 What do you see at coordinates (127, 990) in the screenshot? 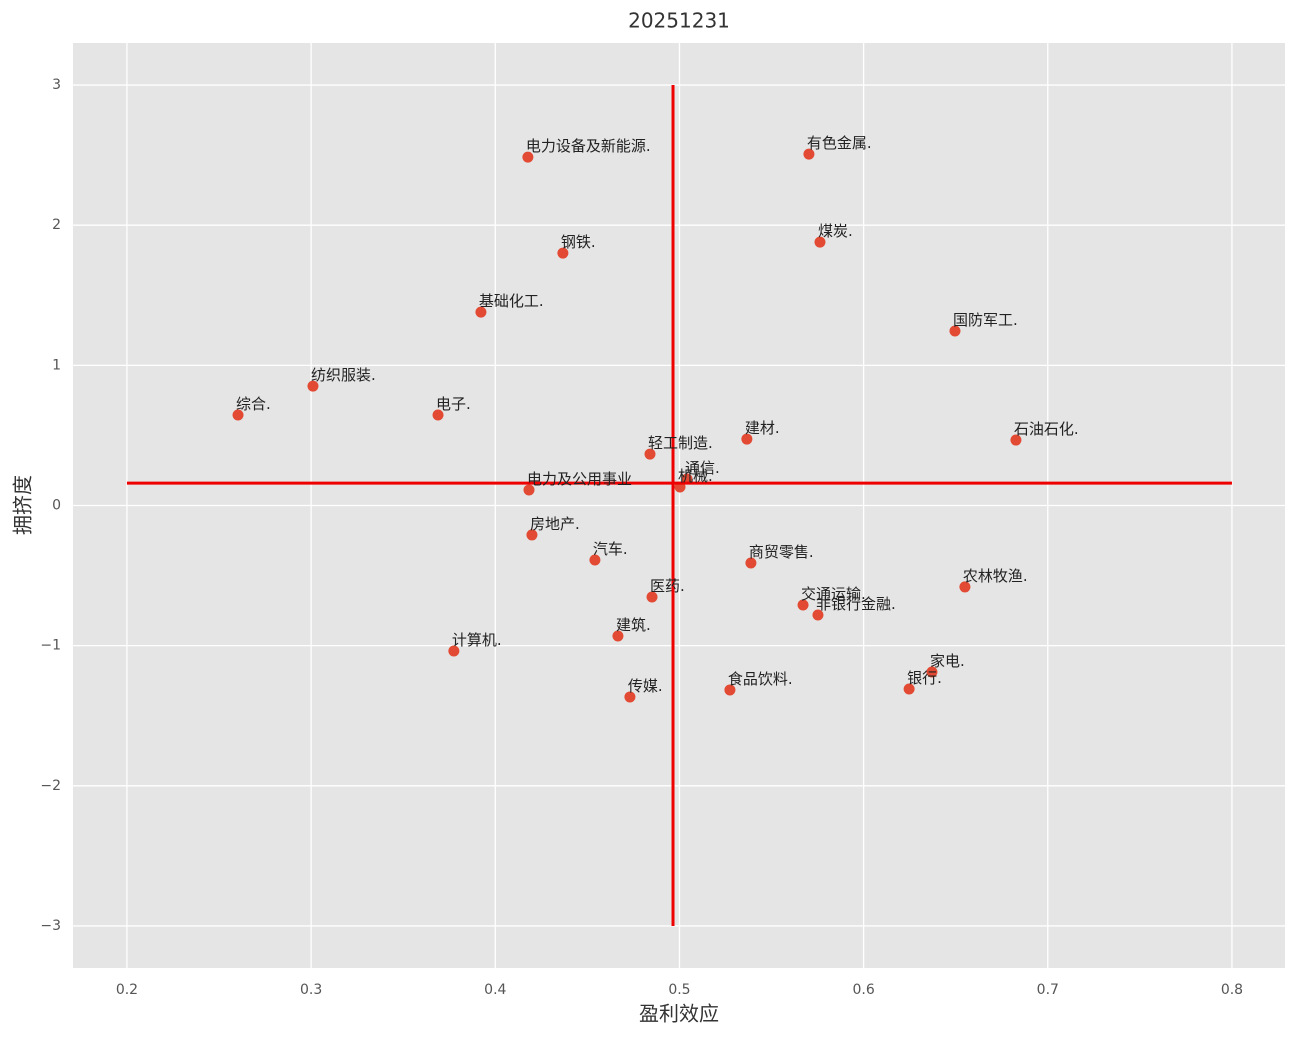
I see `x-tick-label: 0.2` at bounding box center [127, 990].